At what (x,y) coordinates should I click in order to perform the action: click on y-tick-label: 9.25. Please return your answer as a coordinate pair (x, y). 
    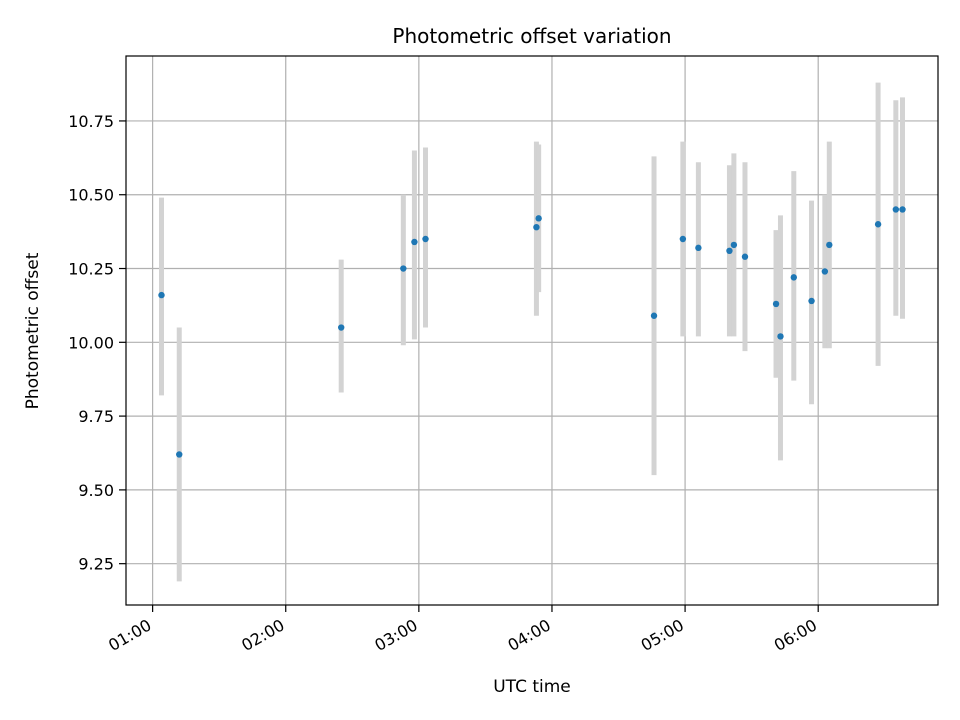
    Looking at the image, I should click on (96, 564).